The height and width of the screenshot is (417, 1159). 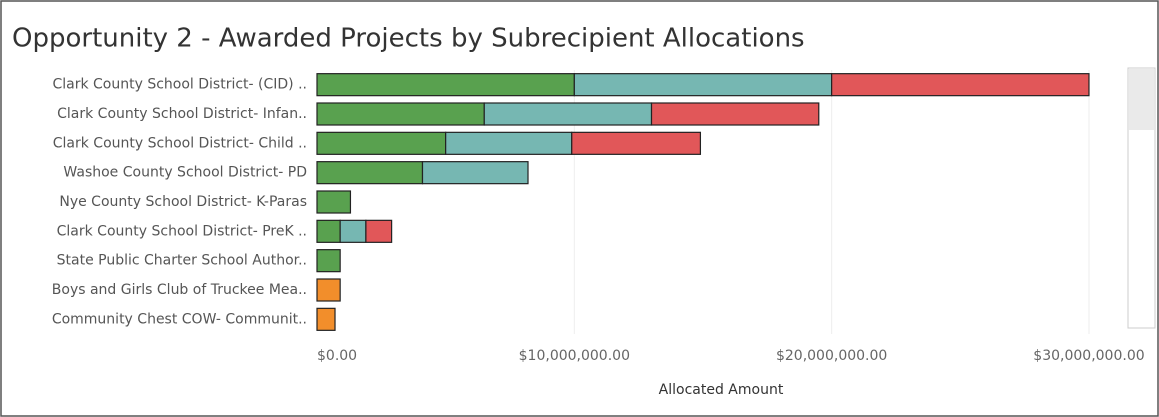 I want to click on x-tick-label: $20,000,000.00, so click(x=831, y=356).